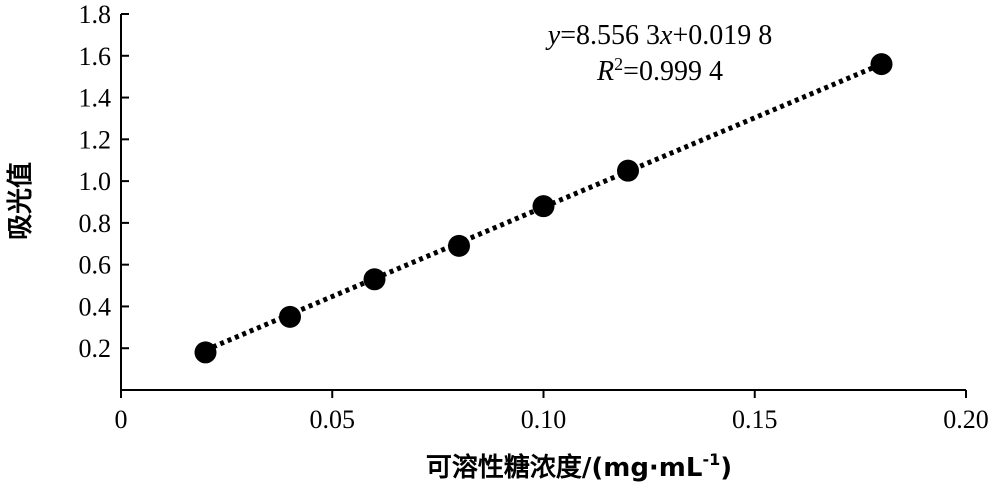  What do you see at coordinates (95, 56) in the screenshot?
I see `y-tick-label: 1.6` at bounding box center [95, 56].